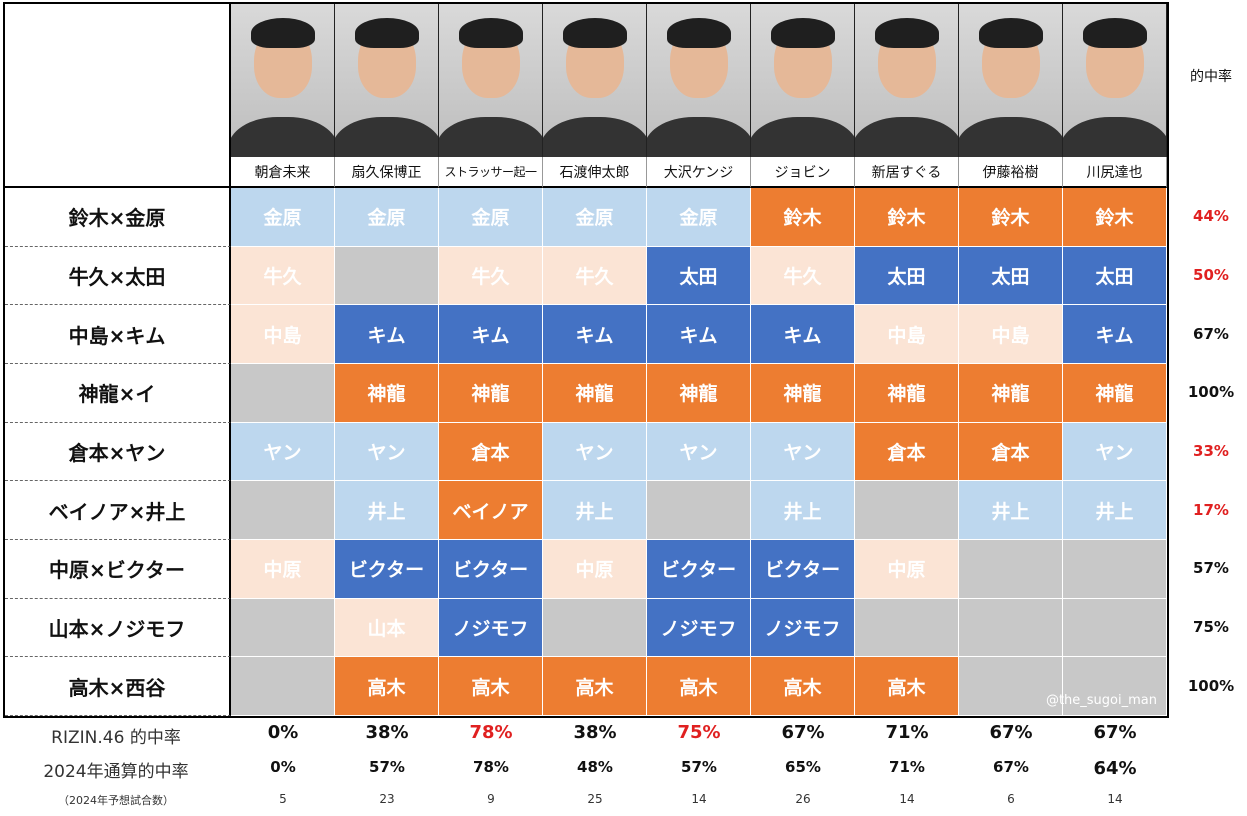  I want to click on event-accuracy-value: 78%, so click(491, 732).